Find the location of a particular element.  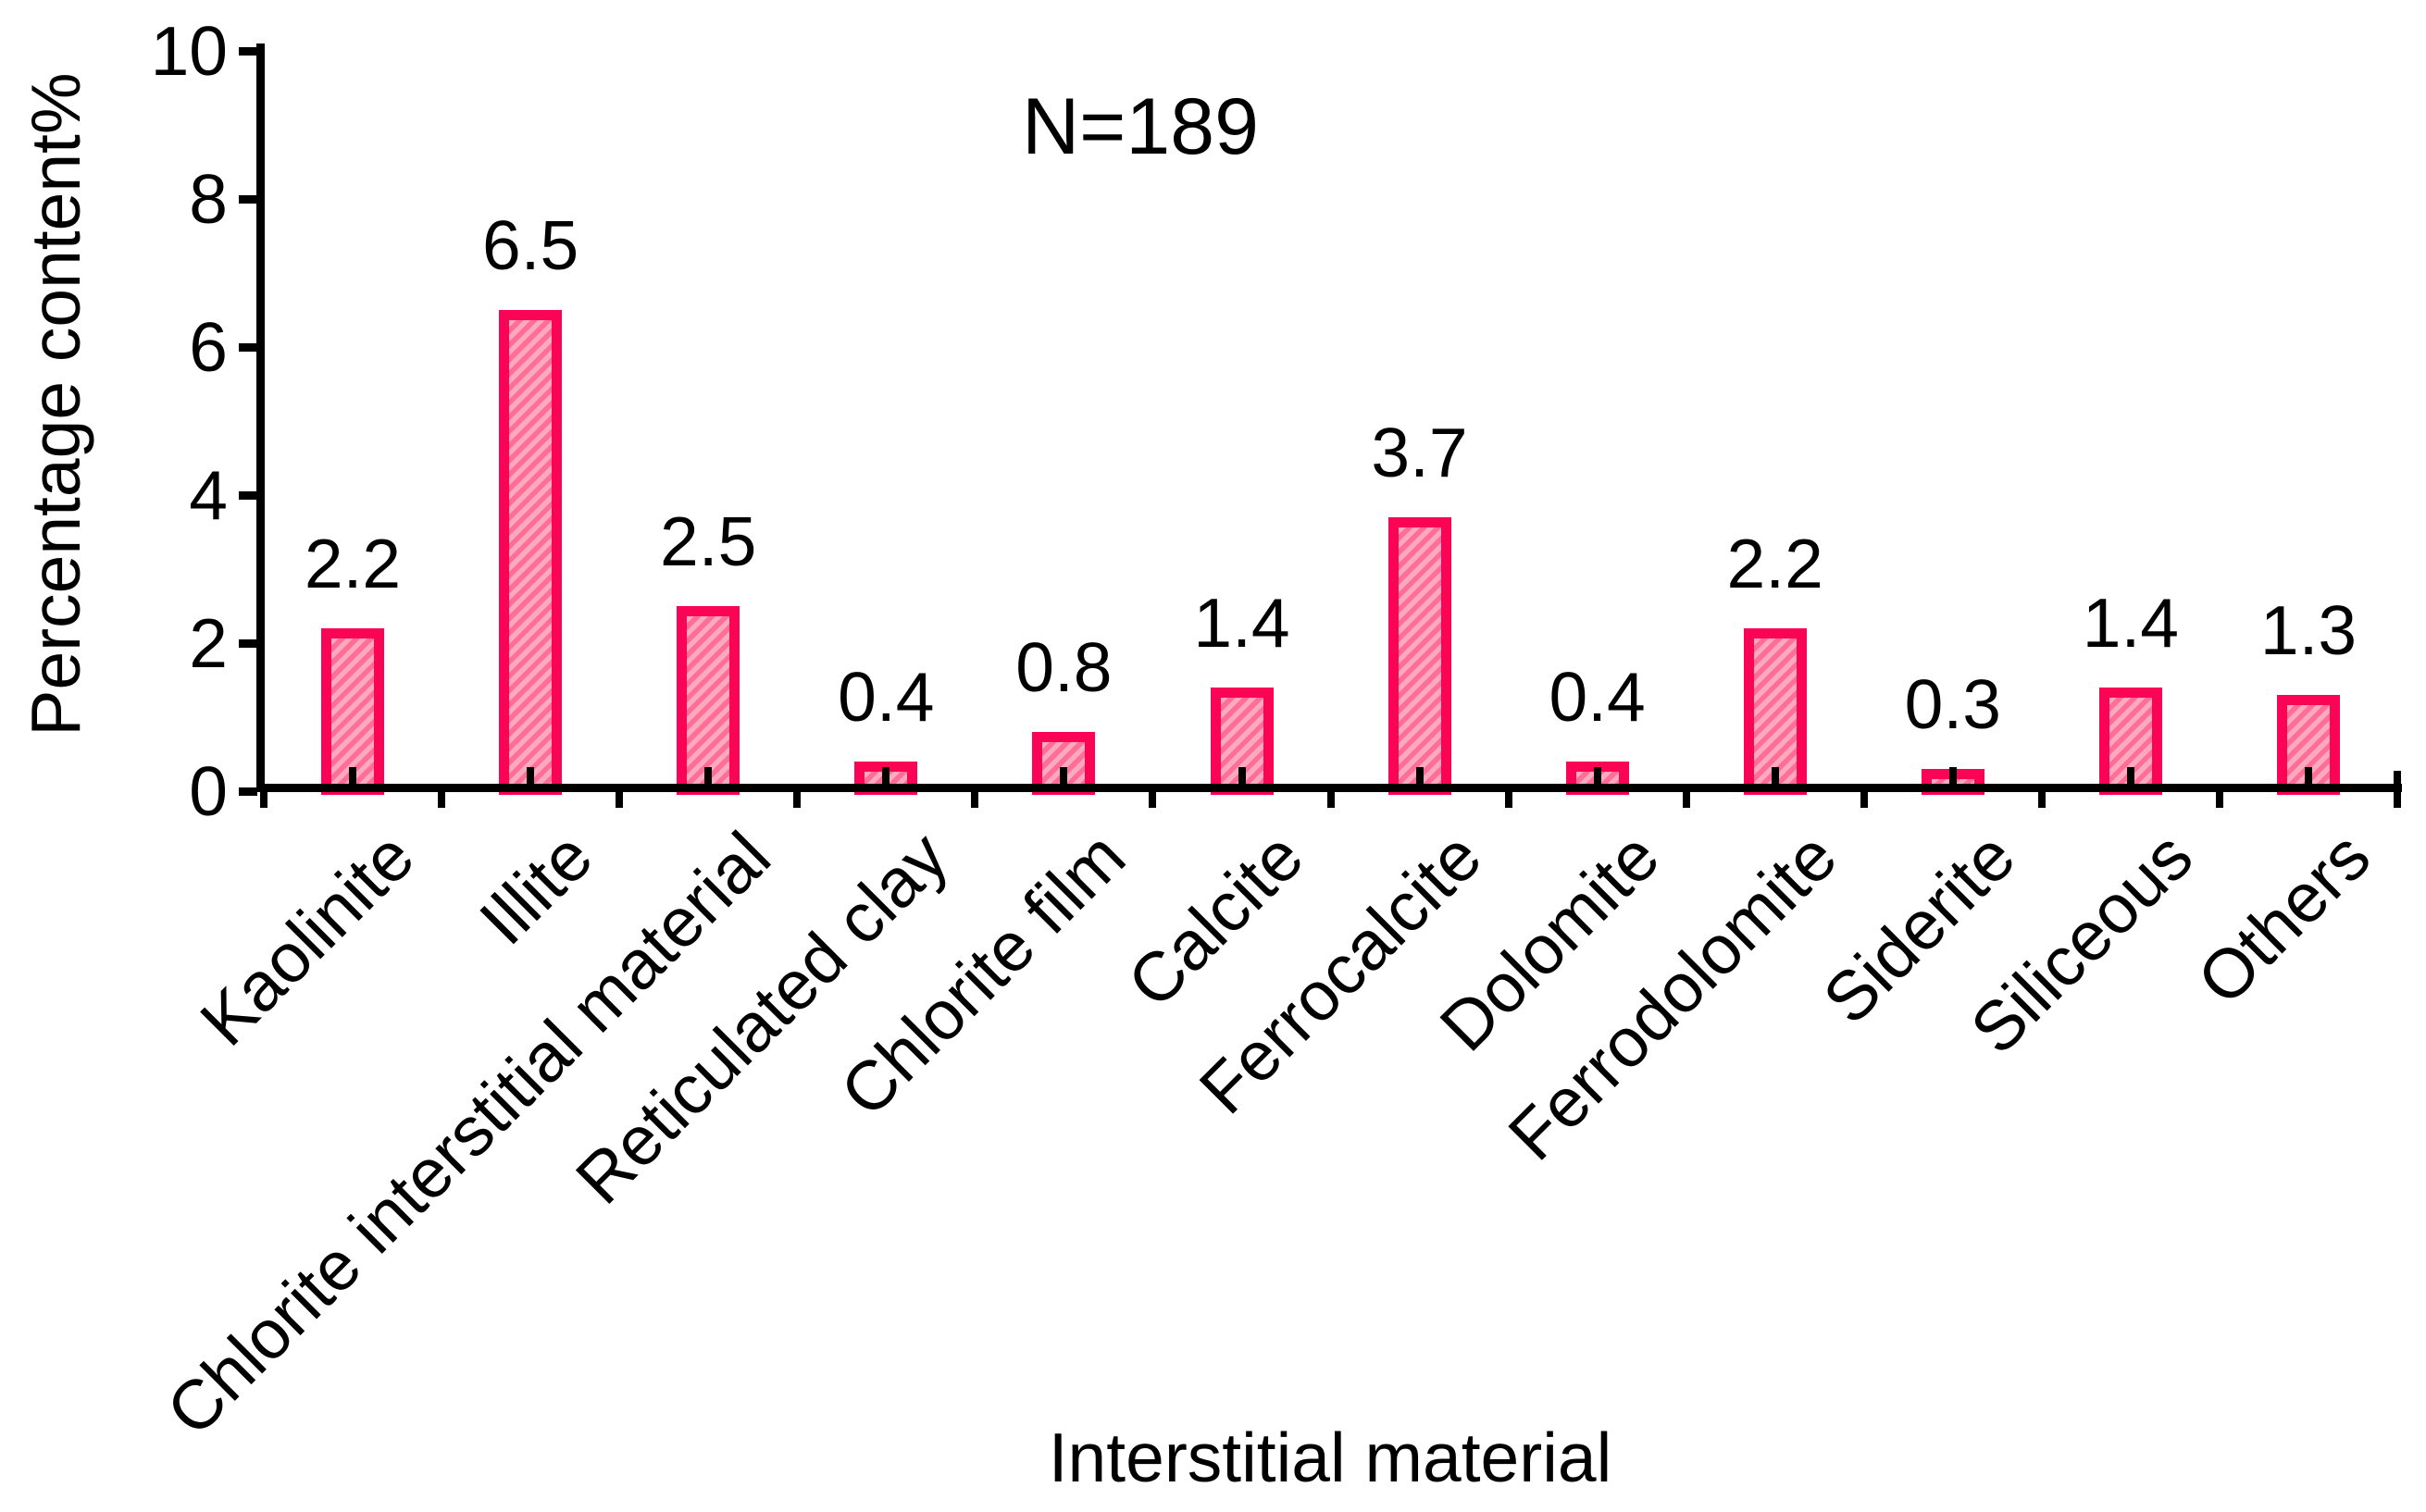

x-axis-title: Interstitial material is located at coordinates (1330, 1457).